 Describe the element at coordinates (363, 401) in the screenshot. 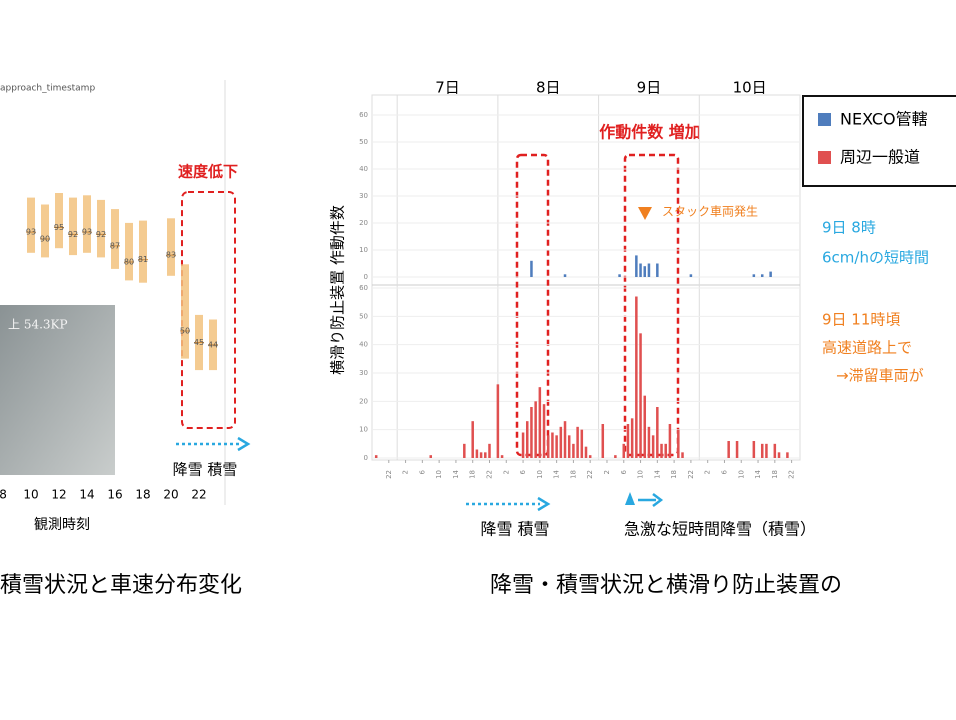

I see `y-tick-label: 20` at that location.